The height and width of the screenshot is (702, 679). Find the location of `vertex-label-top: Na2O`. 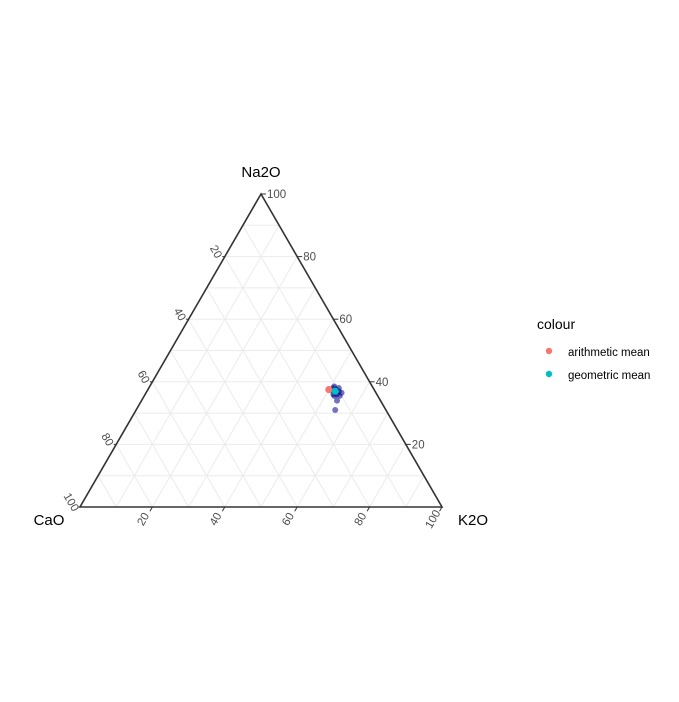

vertex-label-top: Na2O is located at coordinates (260, 172).